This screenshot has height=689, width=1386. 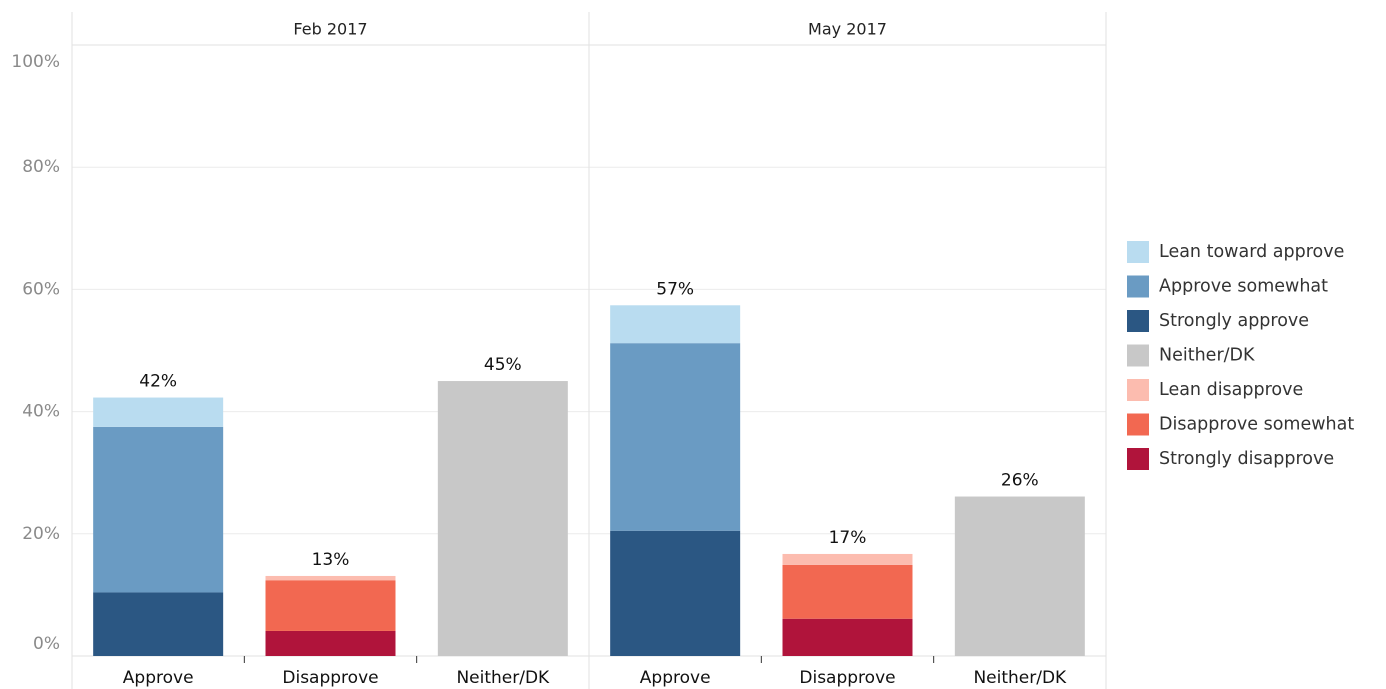 What do you see at coordinates (1234, 321) in the screenshot?
I see `legend-label: Strongly approve` at bounding box center [1234, 321].